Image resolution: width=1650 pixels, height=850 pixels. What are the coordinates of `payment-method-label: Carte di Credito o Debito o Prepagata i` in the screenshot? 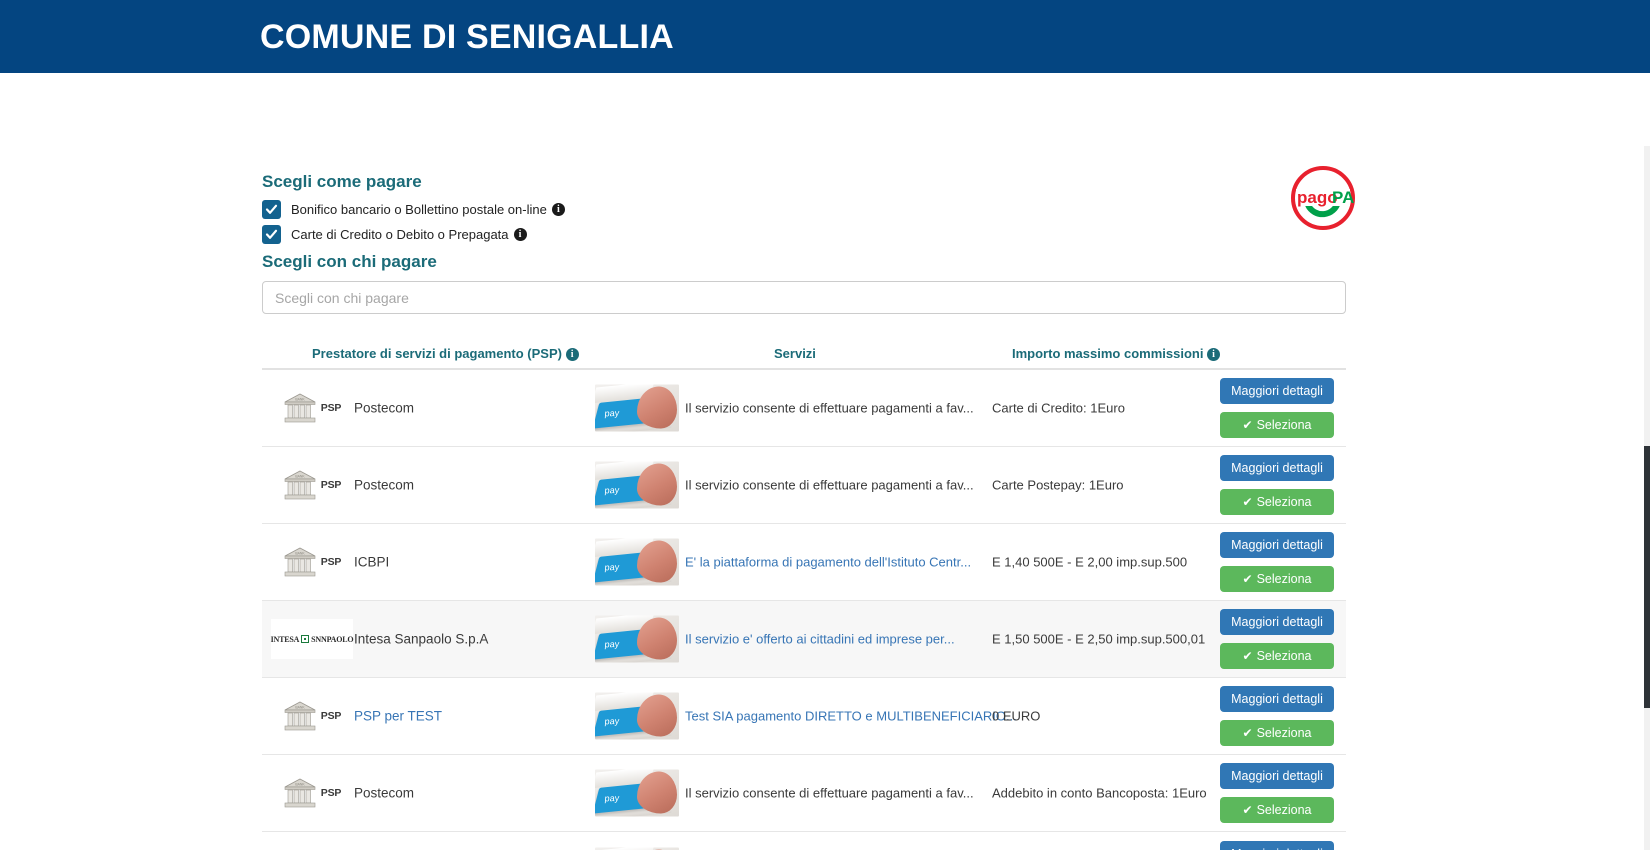 It's located at (409, 234).